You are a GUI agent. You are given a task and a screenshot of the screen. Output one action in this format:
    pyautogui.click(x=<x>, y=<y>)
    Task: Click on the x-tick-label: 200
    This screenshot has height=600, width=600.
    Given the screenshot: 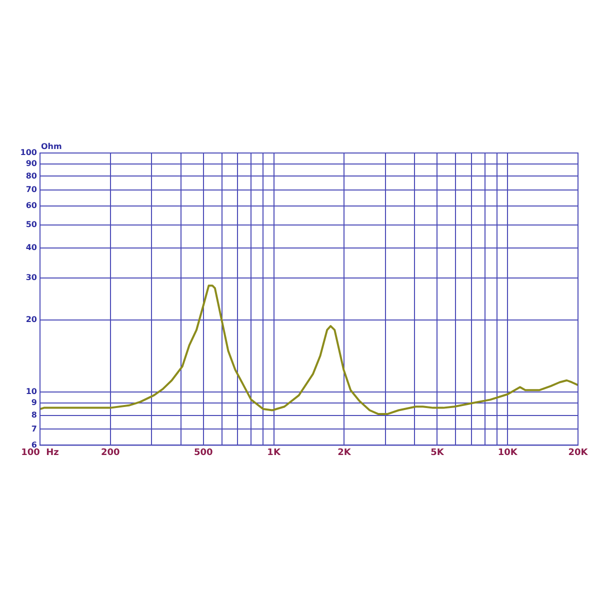 What is the action you would take?
    pyautogui.click(x=110, y=453)
    